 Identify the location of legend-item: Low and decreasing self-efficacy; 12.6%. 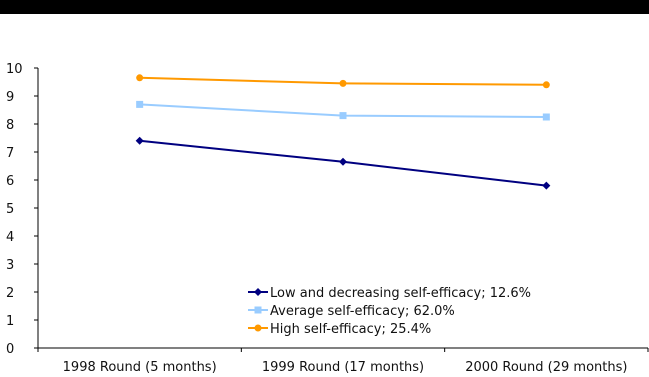
(389, 293).